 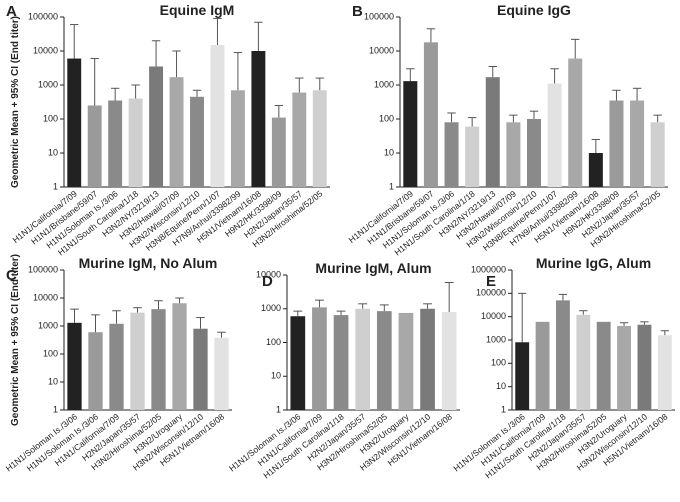 I want to click on panel-letter: A, so click(x=11, y=11).